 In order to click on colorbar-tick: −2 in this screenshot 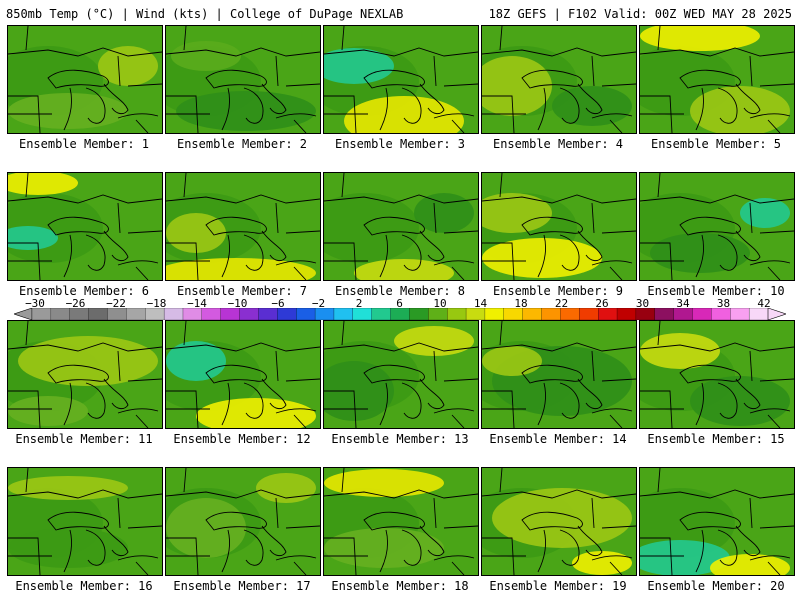, I will do `click(318, 303)`.